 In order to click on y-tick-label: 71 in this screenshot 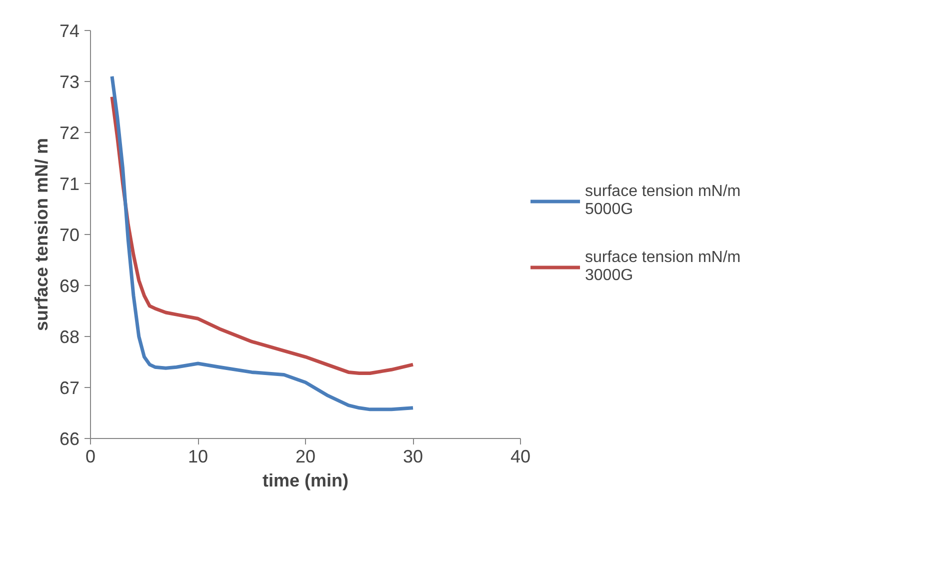, I will do `click(69, 184)`.